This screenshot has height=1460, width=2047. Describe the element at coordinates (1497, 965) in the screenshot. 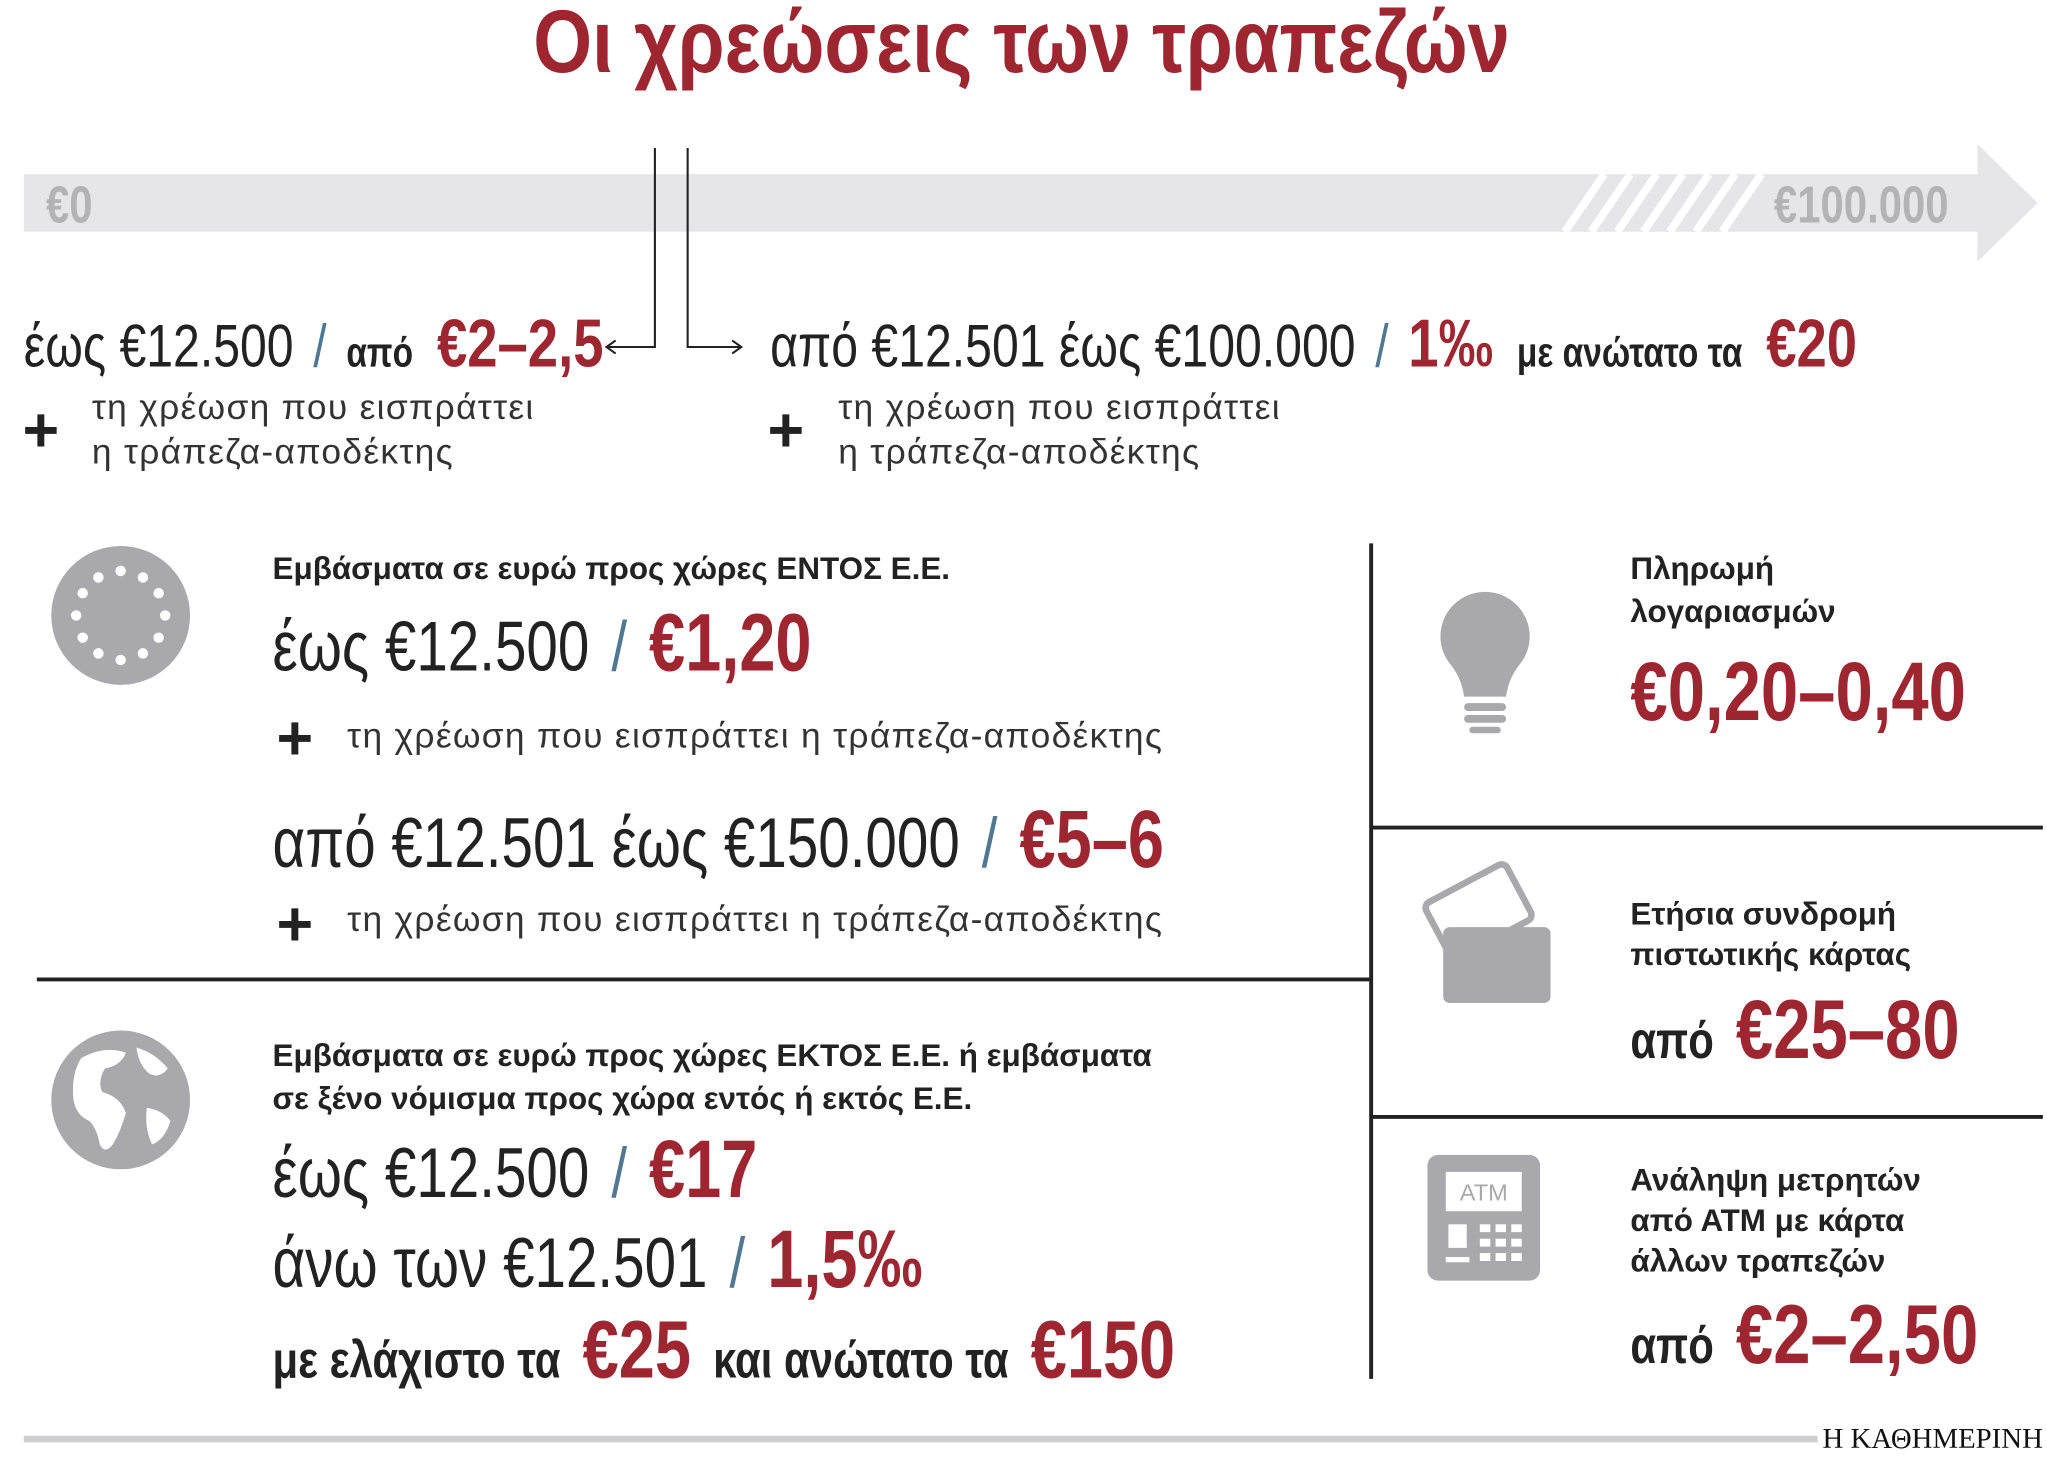

I see `card-front` at that location.